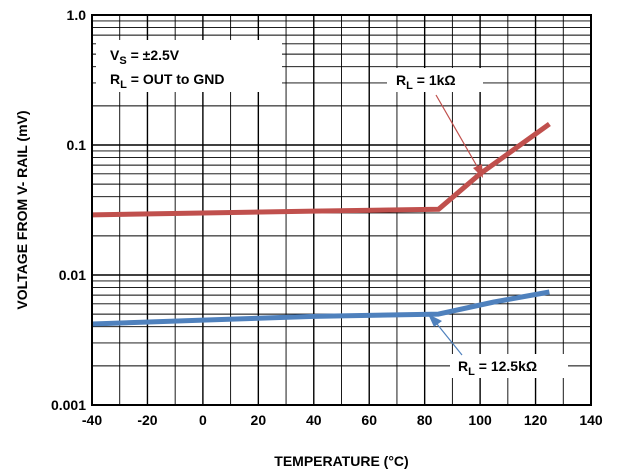 The height and width of the screenshot is (475, 631). I want to click on y-tick-label: 0.01, so click(72, 275).